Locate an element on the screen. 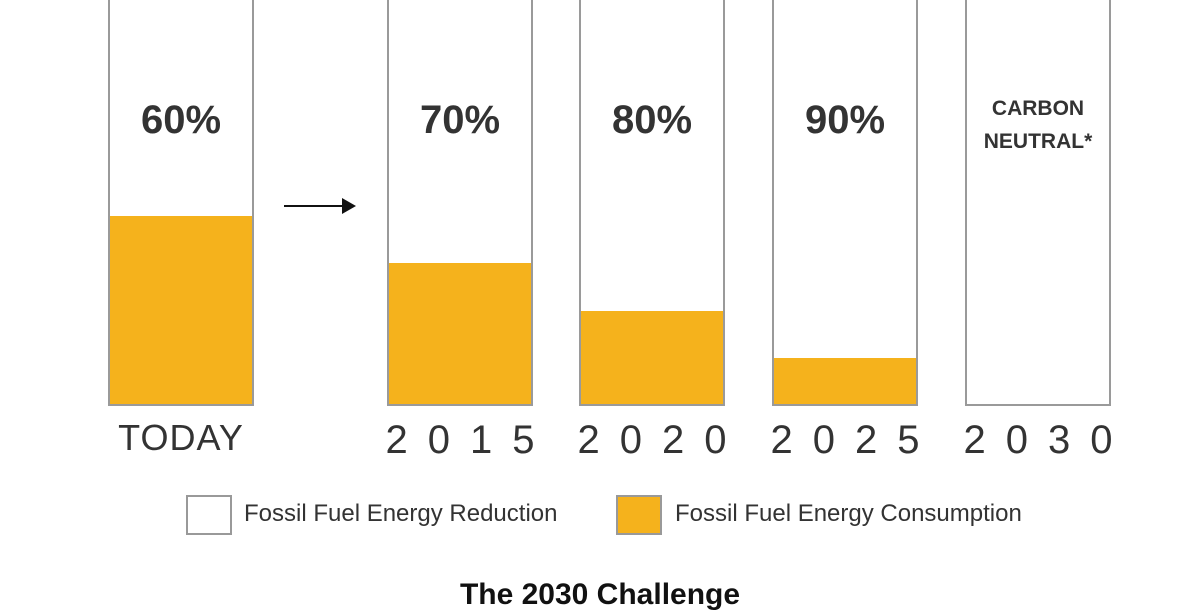  value-label: 90% is located at coordinates (845, 120).